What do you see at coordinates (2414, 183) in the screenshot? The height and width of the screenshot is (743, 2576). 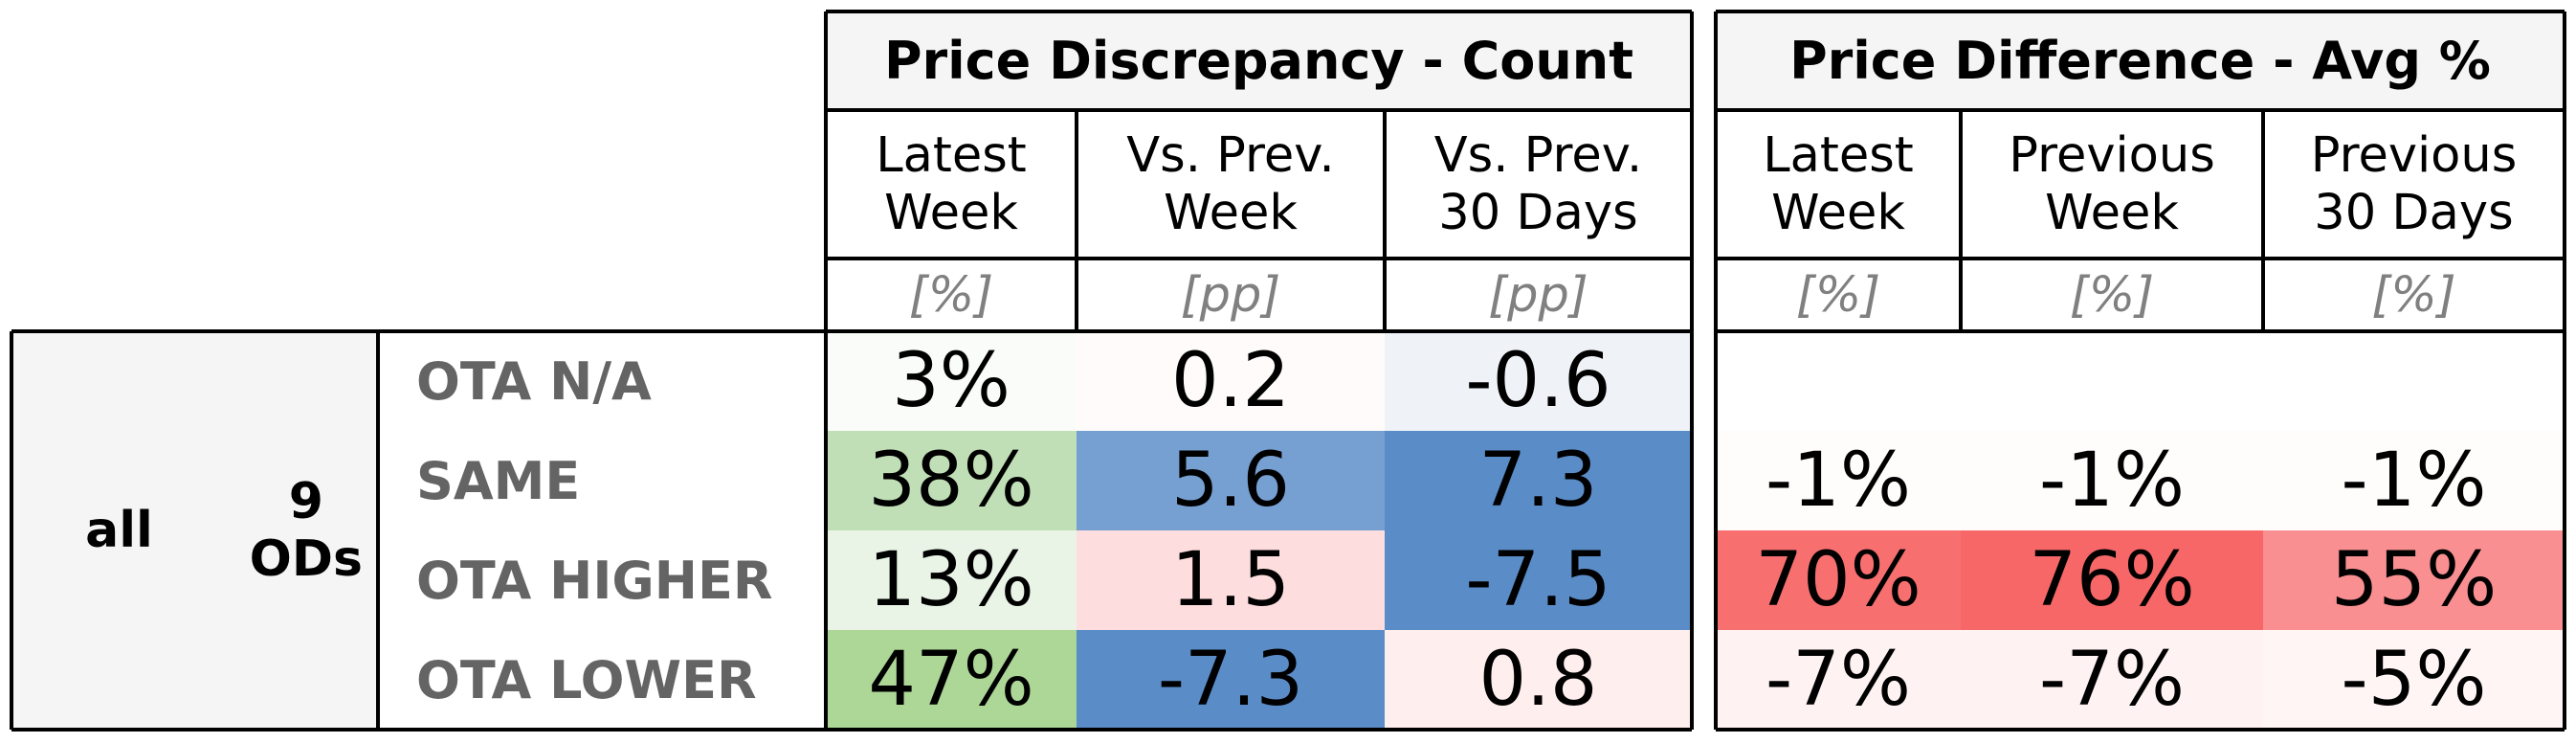 I see `column-header: Previous 30 Days` at bounding box center [2414, 183].